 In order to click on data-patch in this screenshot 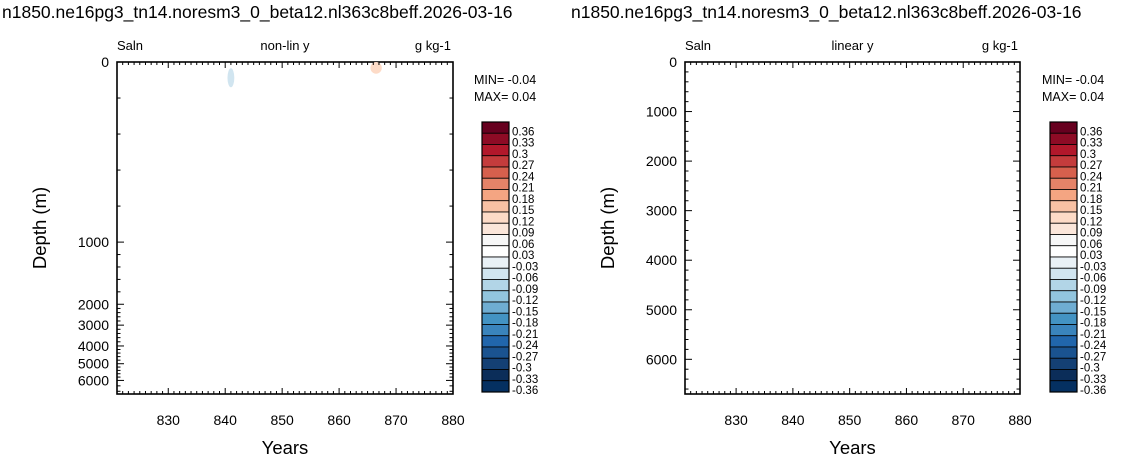, I will do `click(376, 68)`.